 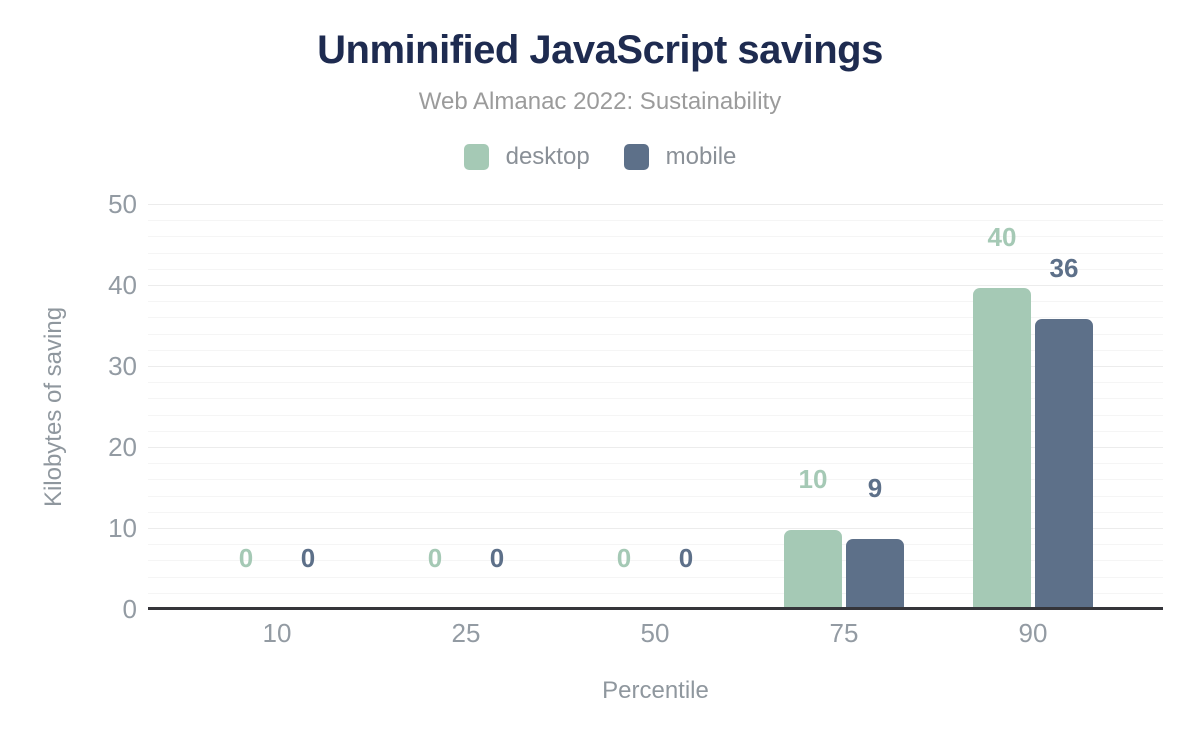 What do you see at coordinates (813, 569) in the screenshot?
I see `bar-desktop-p75` at bounding box center [813, 569].